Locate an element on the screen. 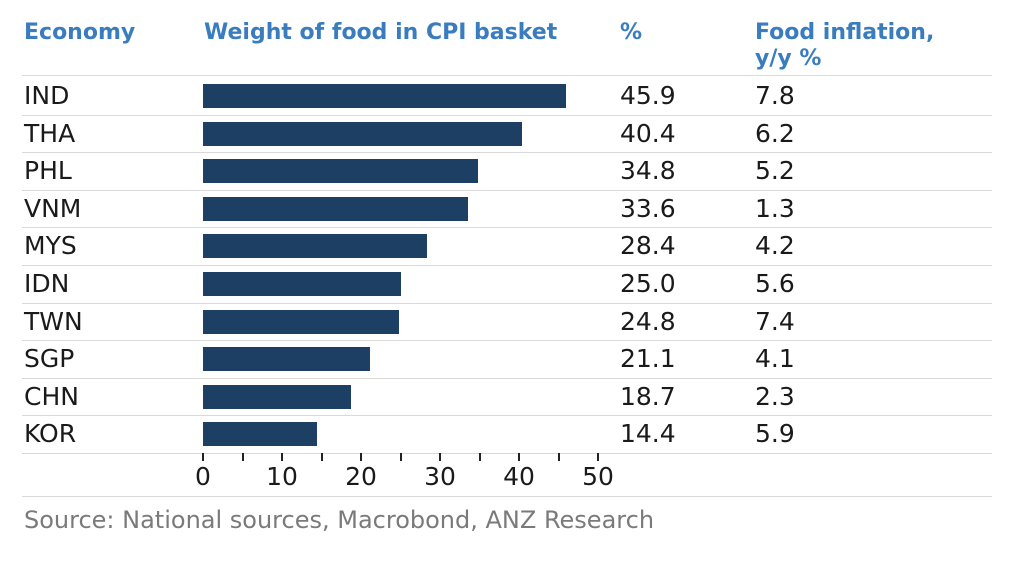 This screenshot has height=586, width=1024. weight-value: 18.7 is located at coordinates (648, 396).